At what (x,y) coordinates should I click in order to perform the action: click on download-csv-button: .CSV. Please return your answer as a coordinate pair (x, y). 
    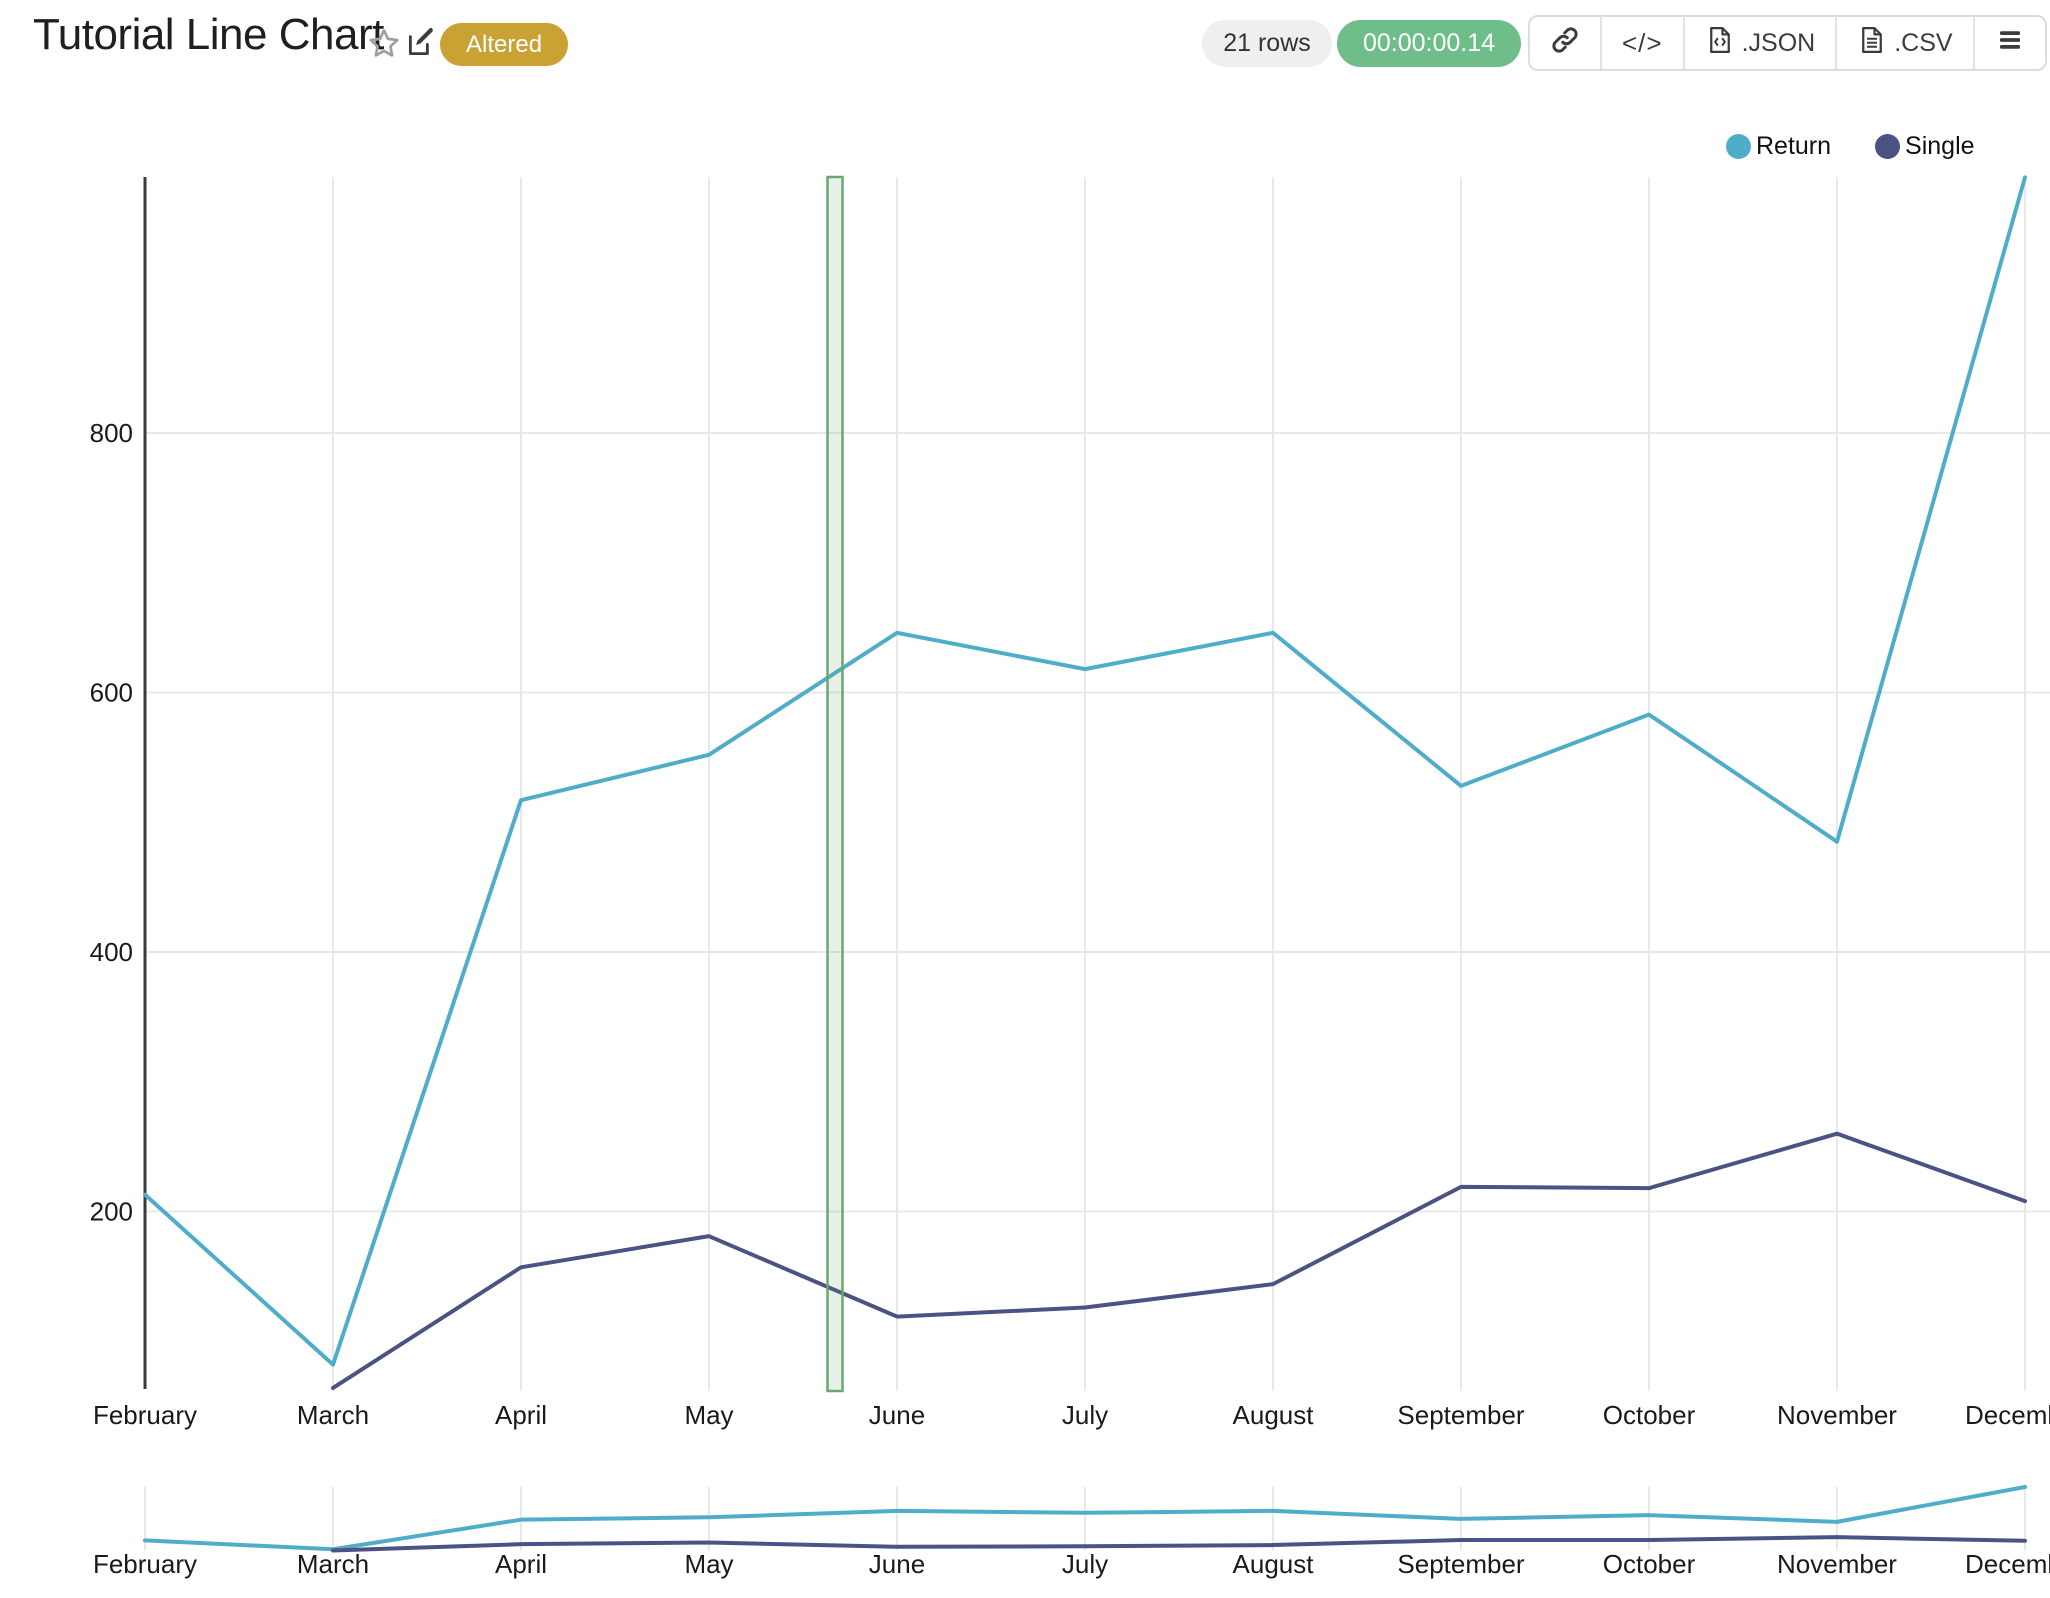
    Looking at the image, I should click on (1906, 43).